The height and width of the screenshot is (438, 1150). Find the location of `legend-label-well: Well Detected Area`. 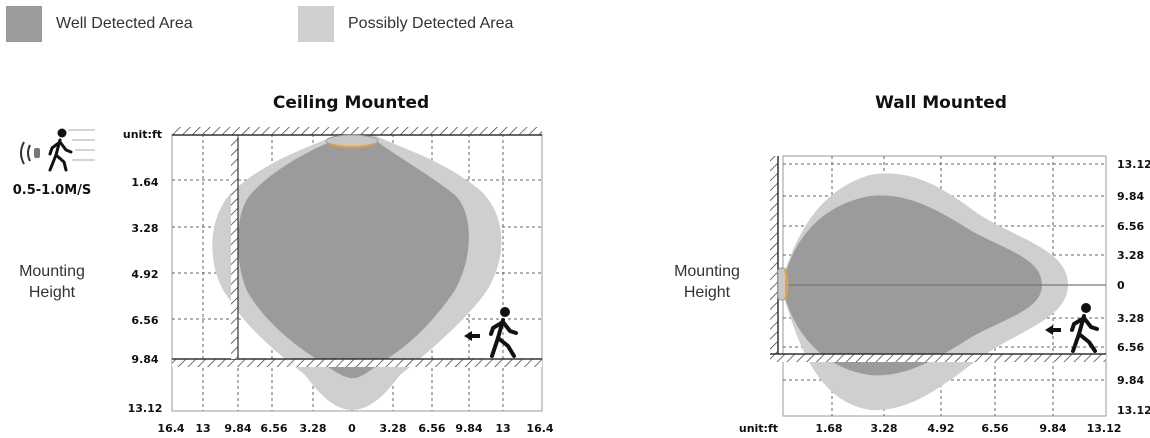

legend-label-well: Well Detected Area is located at coordinates (124, 23).